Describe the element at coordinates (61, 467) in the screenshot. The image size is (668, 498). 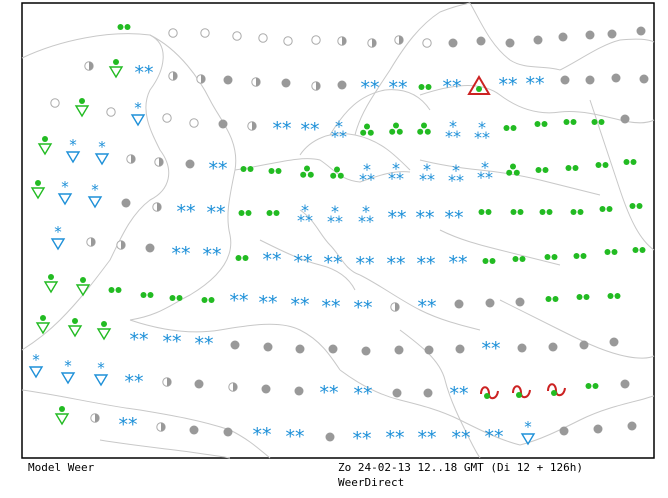
I see `model-label: Model Weer` at that location.